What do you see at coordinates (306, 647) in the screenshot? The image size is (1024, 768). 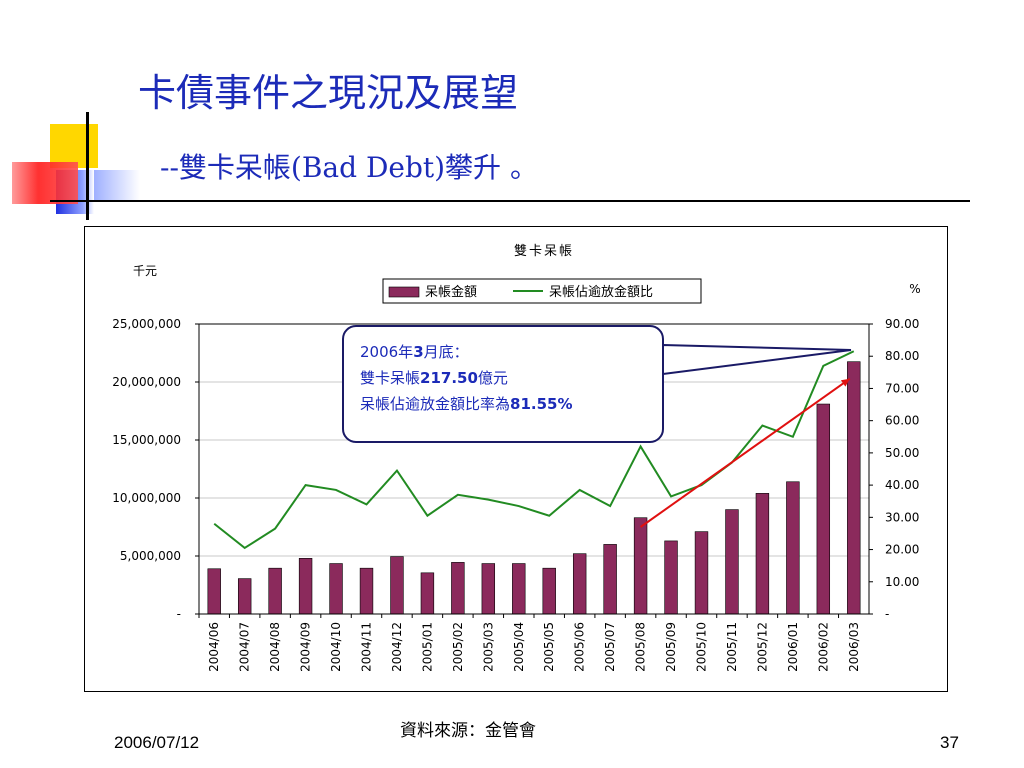 I see `x-tick-label: 2004/09` at bounding box center [306, 647].